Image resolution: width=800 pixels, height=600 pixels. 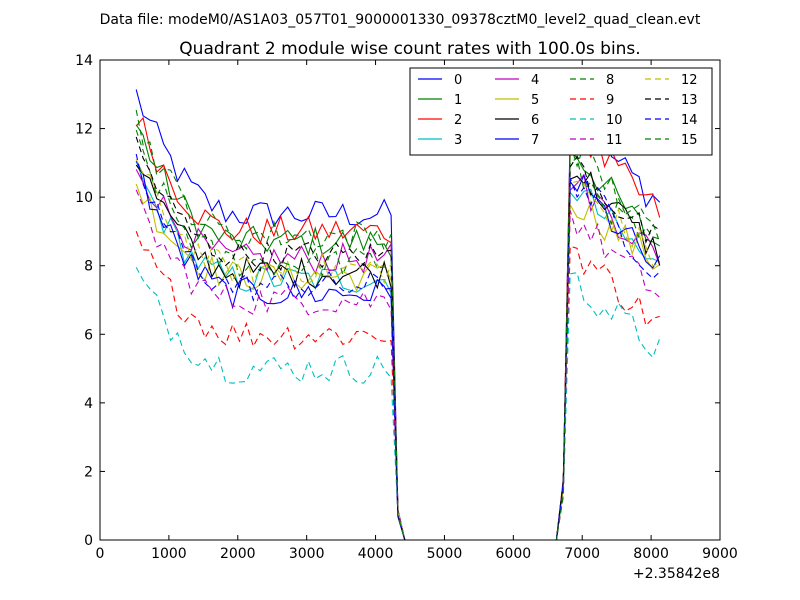 I want to click on legend-label-15: 15, so click(x=689, y=140).